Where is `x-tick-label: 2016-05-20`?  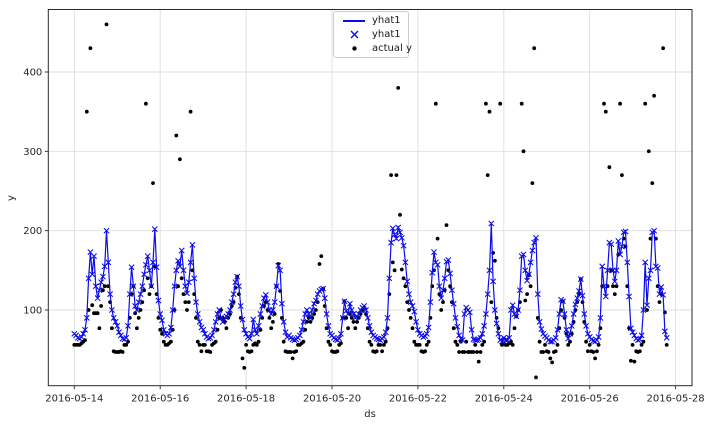
x-tick-label: 2016-05-20 is located at coordinates (332, 399).